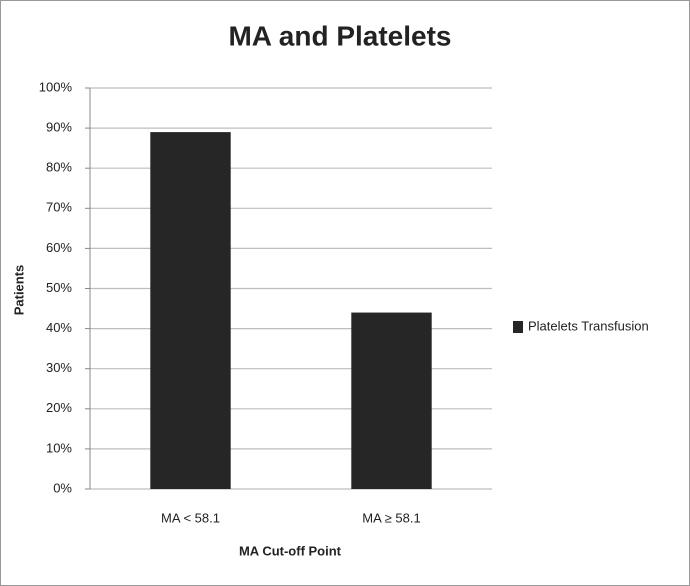  Describe the element at coordinates (56, 86) in the screenshot. I see `y-tick-label: 100%` at that location.